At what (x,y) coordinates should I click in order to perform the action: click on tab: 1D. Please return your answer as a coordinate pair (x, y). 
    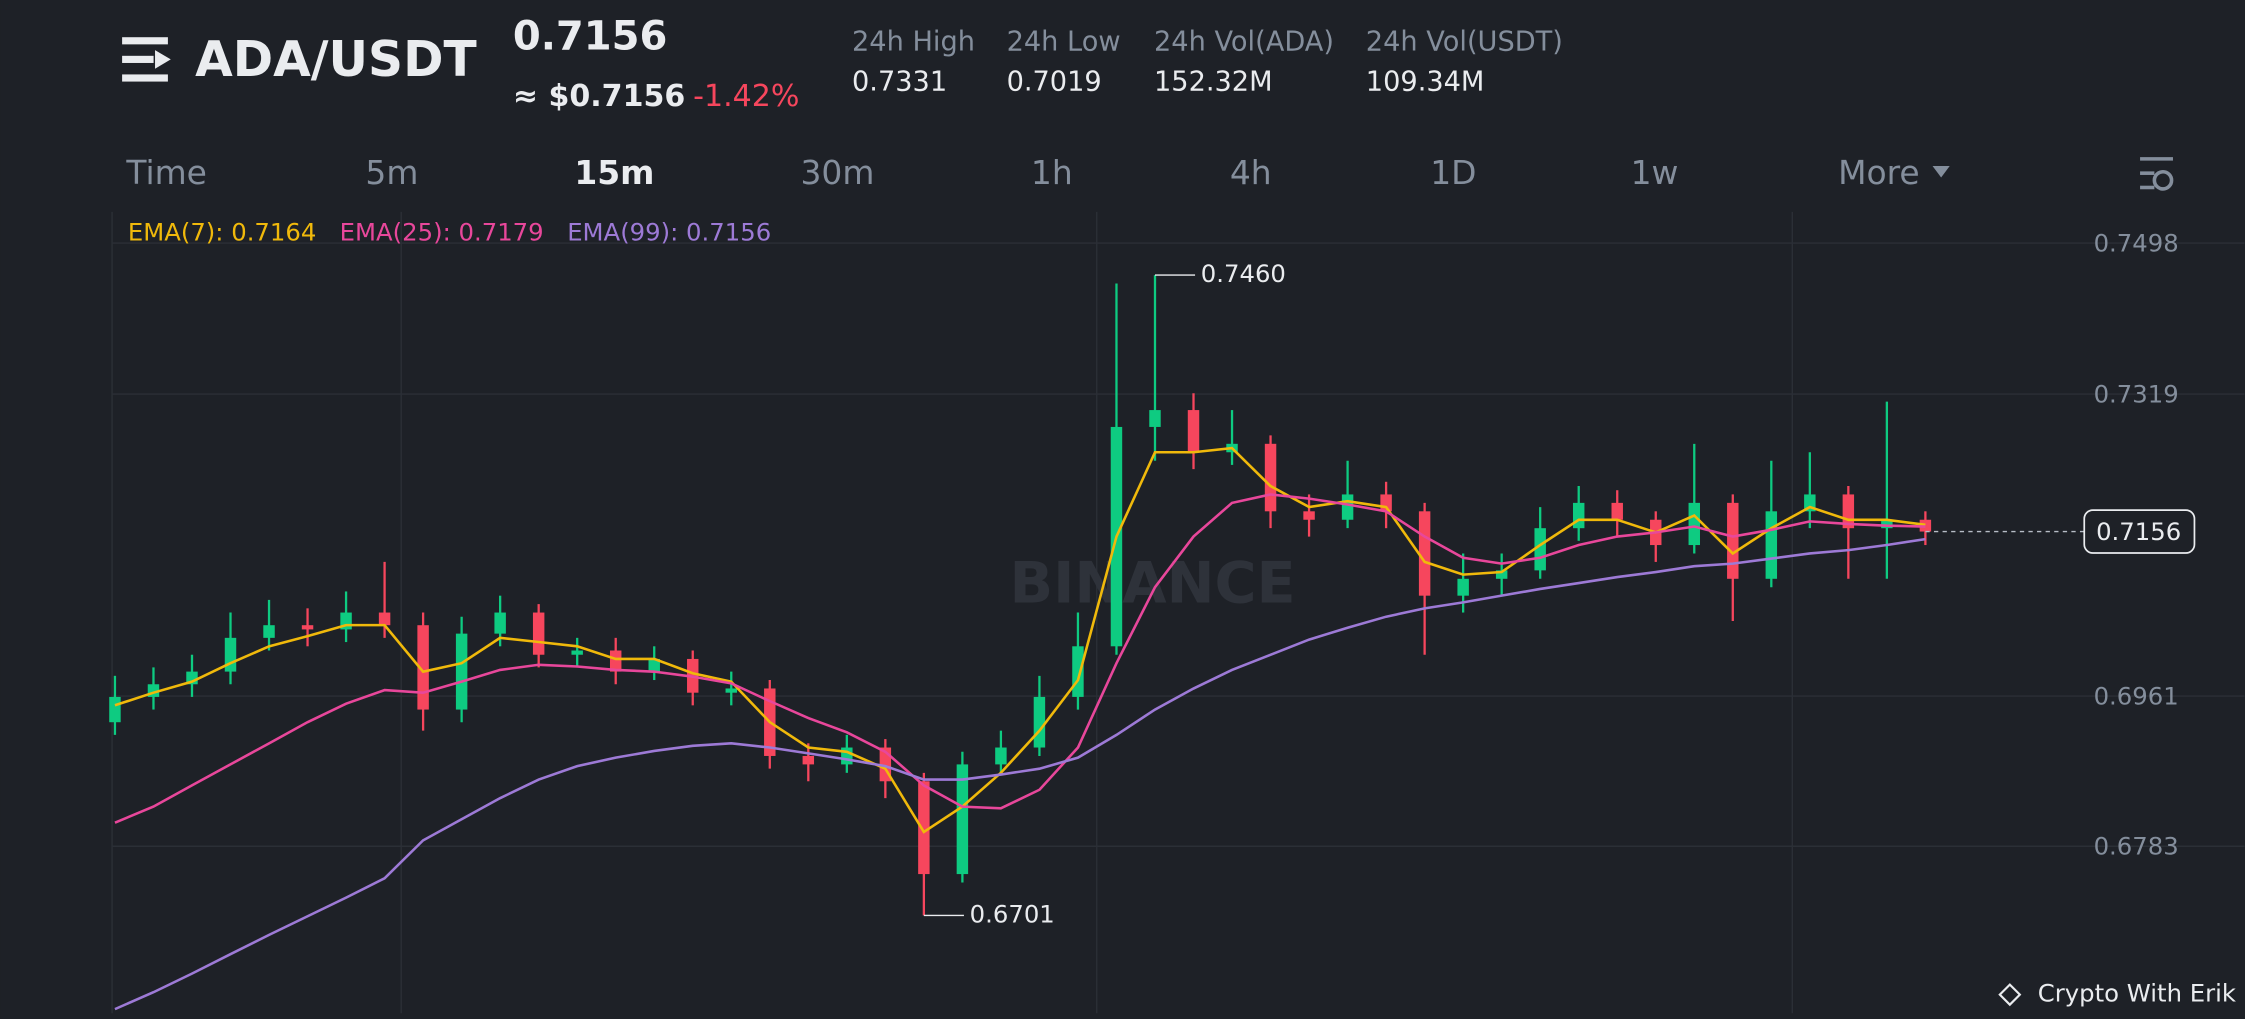
    Looking at the image, I should click on (1453, 172).